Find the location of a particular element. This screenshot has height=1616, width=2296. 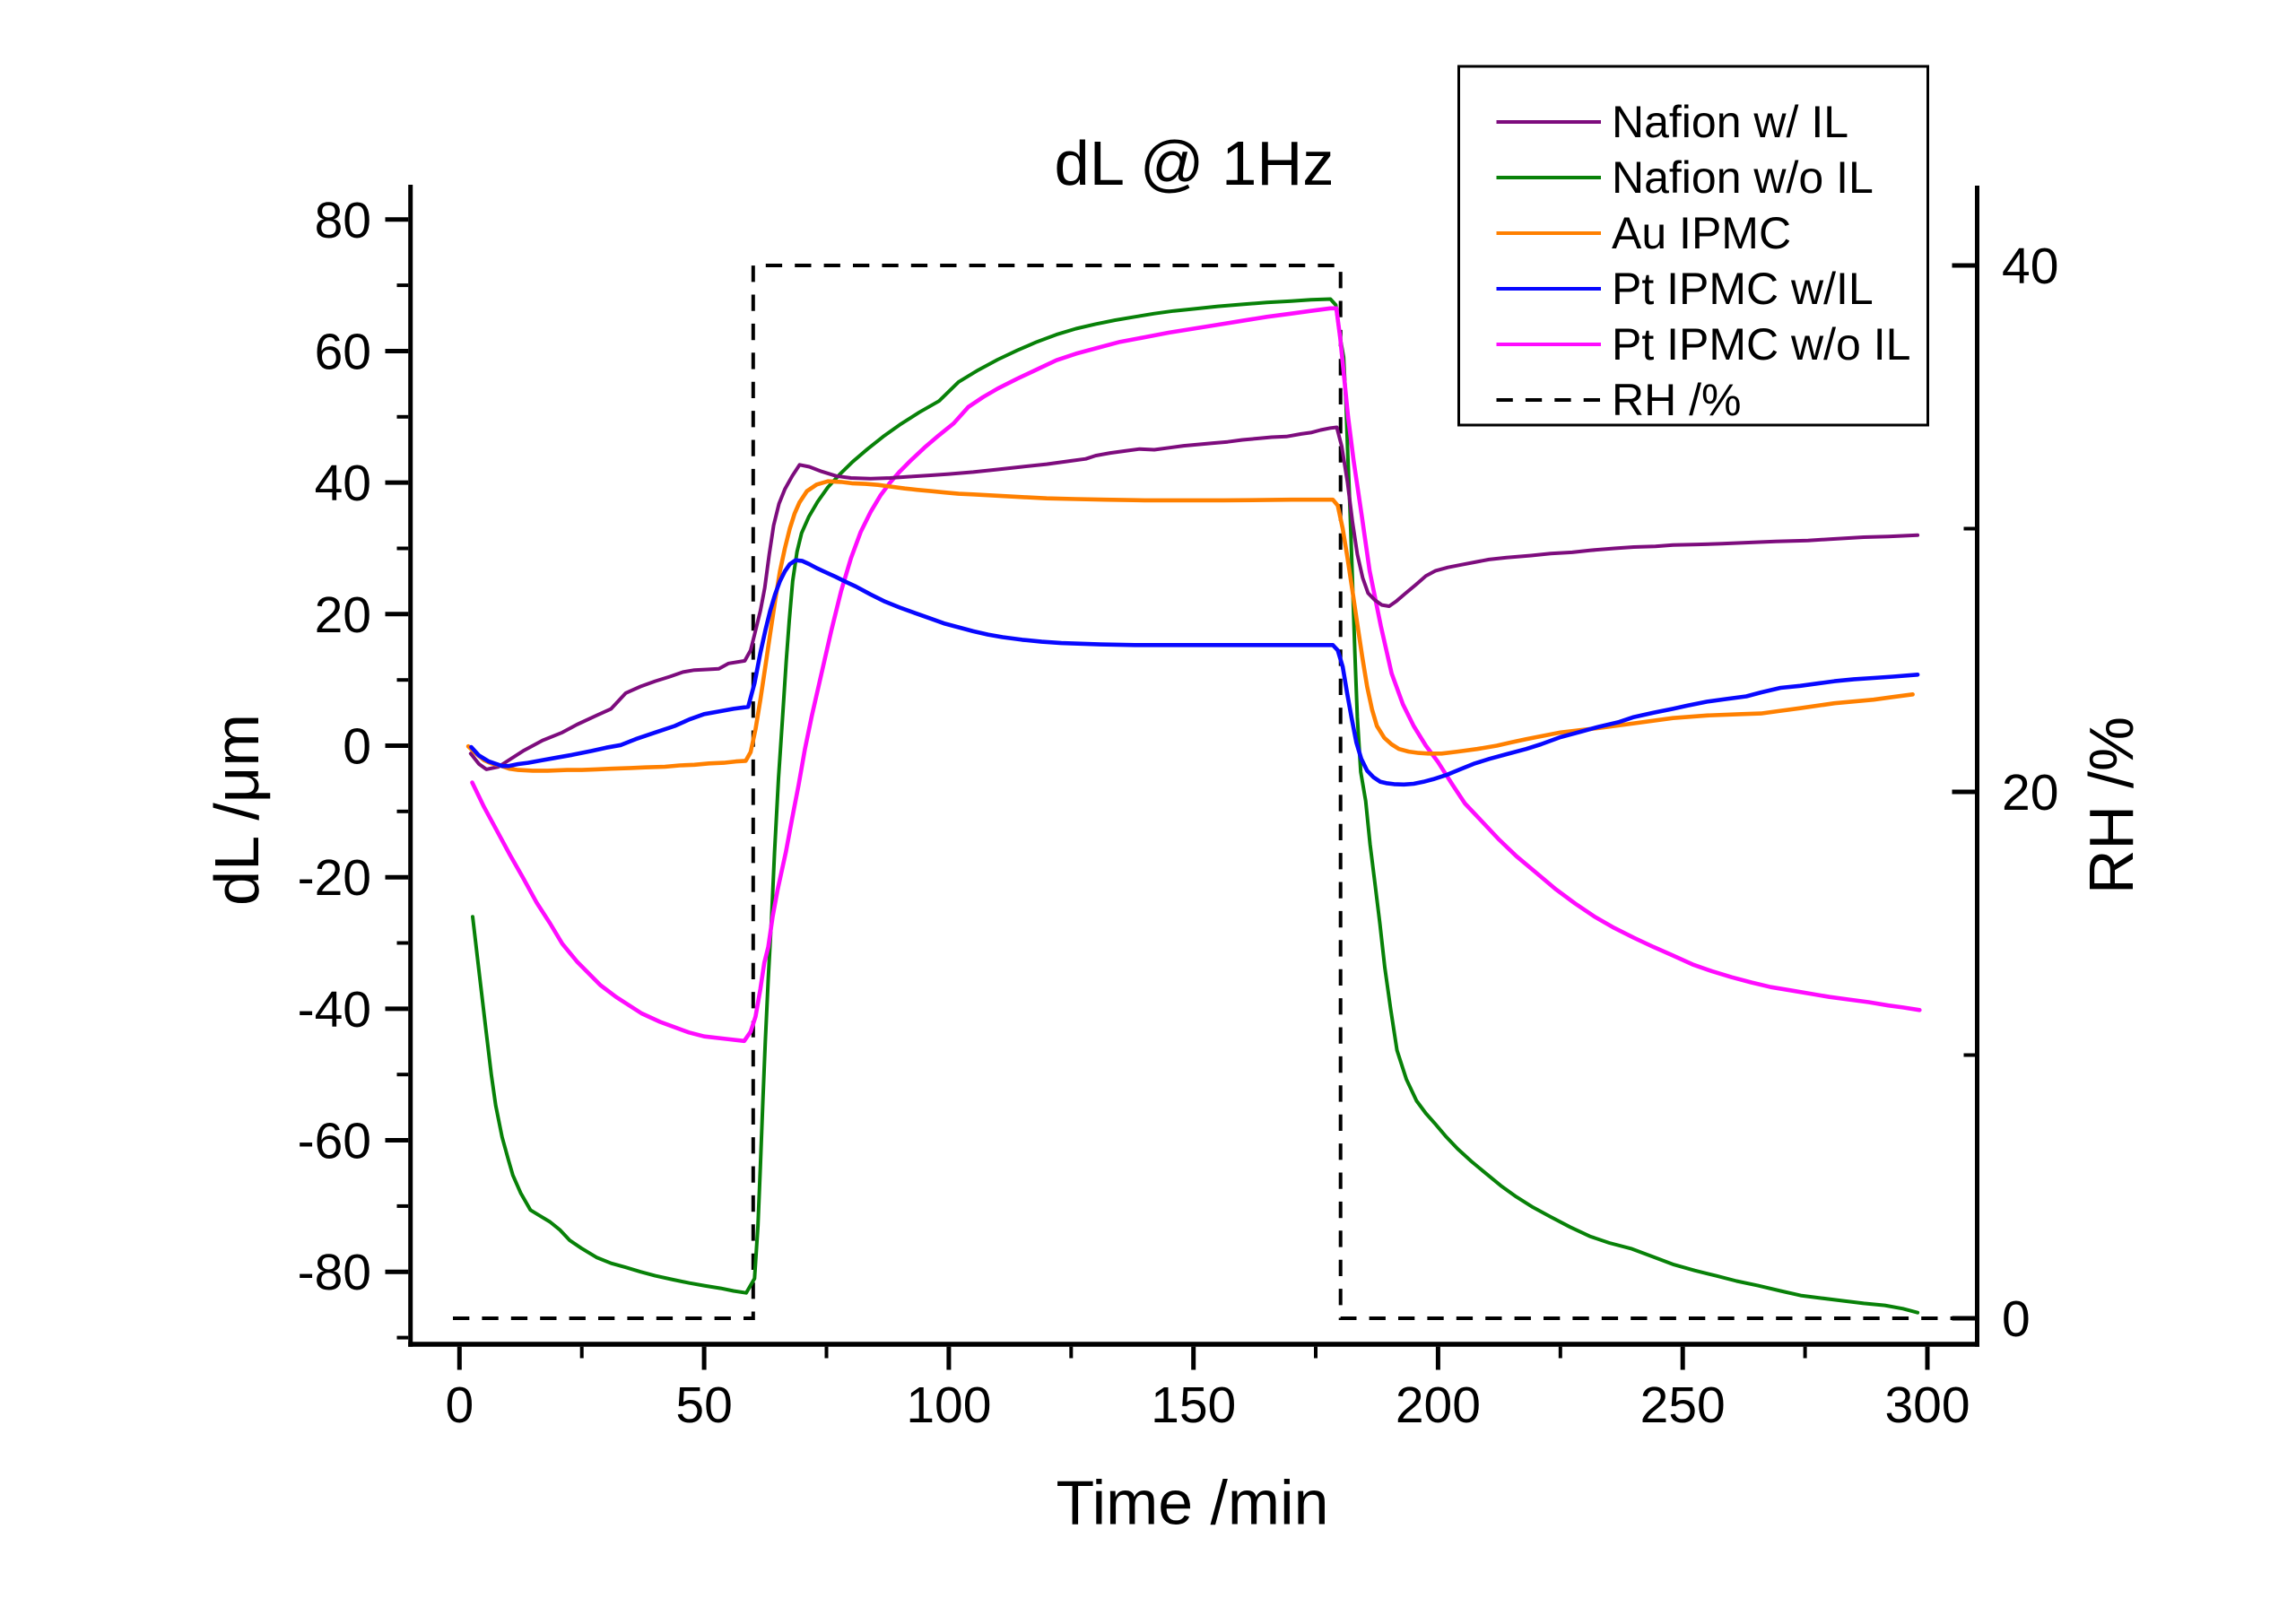

svg-text: Nafion w/o IL is located at coordinates (1743, 177).